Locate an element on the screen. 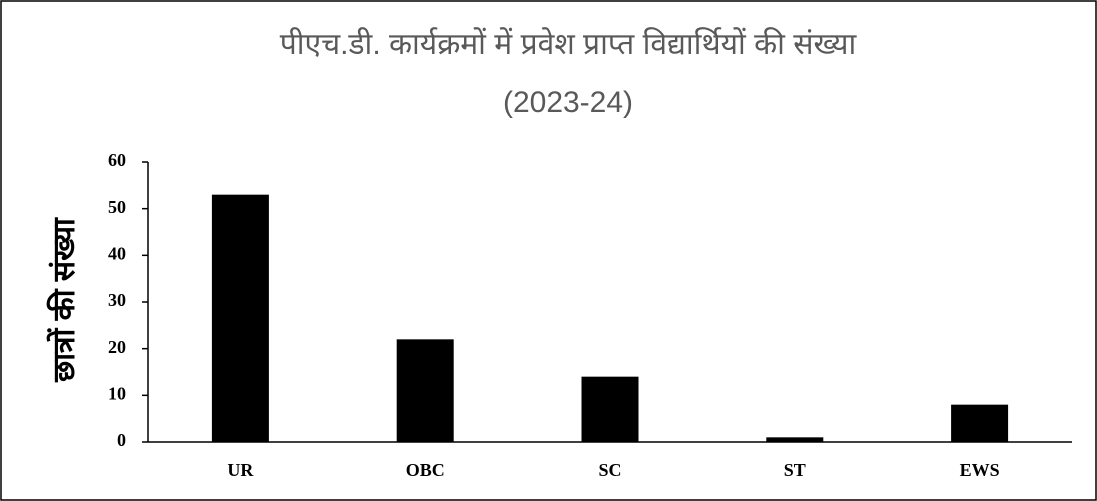 This screenshot has width=1097, height=501. y-tick-label: 60 is located at coordinates (117, 160).